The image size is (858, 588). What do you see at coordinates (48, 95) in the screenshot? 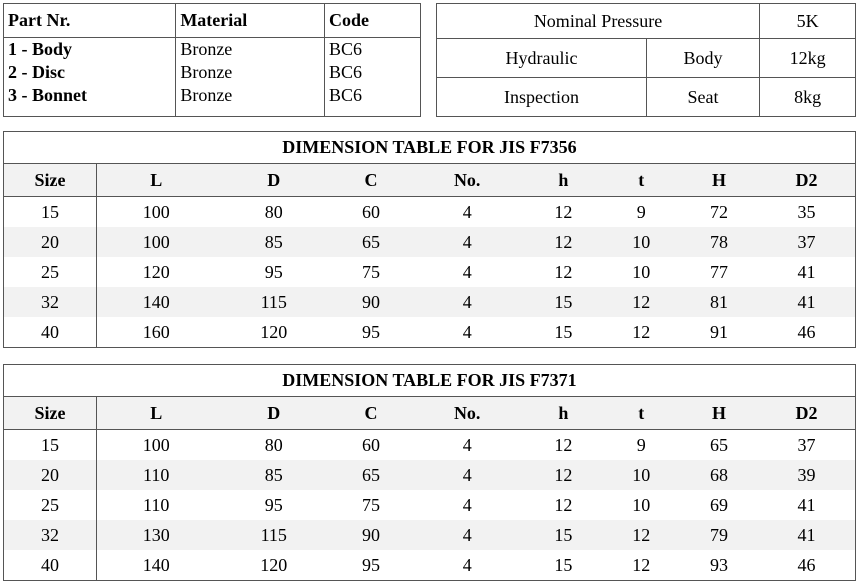
I see `part: 3 - Bonnet` at bounding box center [48, 95].